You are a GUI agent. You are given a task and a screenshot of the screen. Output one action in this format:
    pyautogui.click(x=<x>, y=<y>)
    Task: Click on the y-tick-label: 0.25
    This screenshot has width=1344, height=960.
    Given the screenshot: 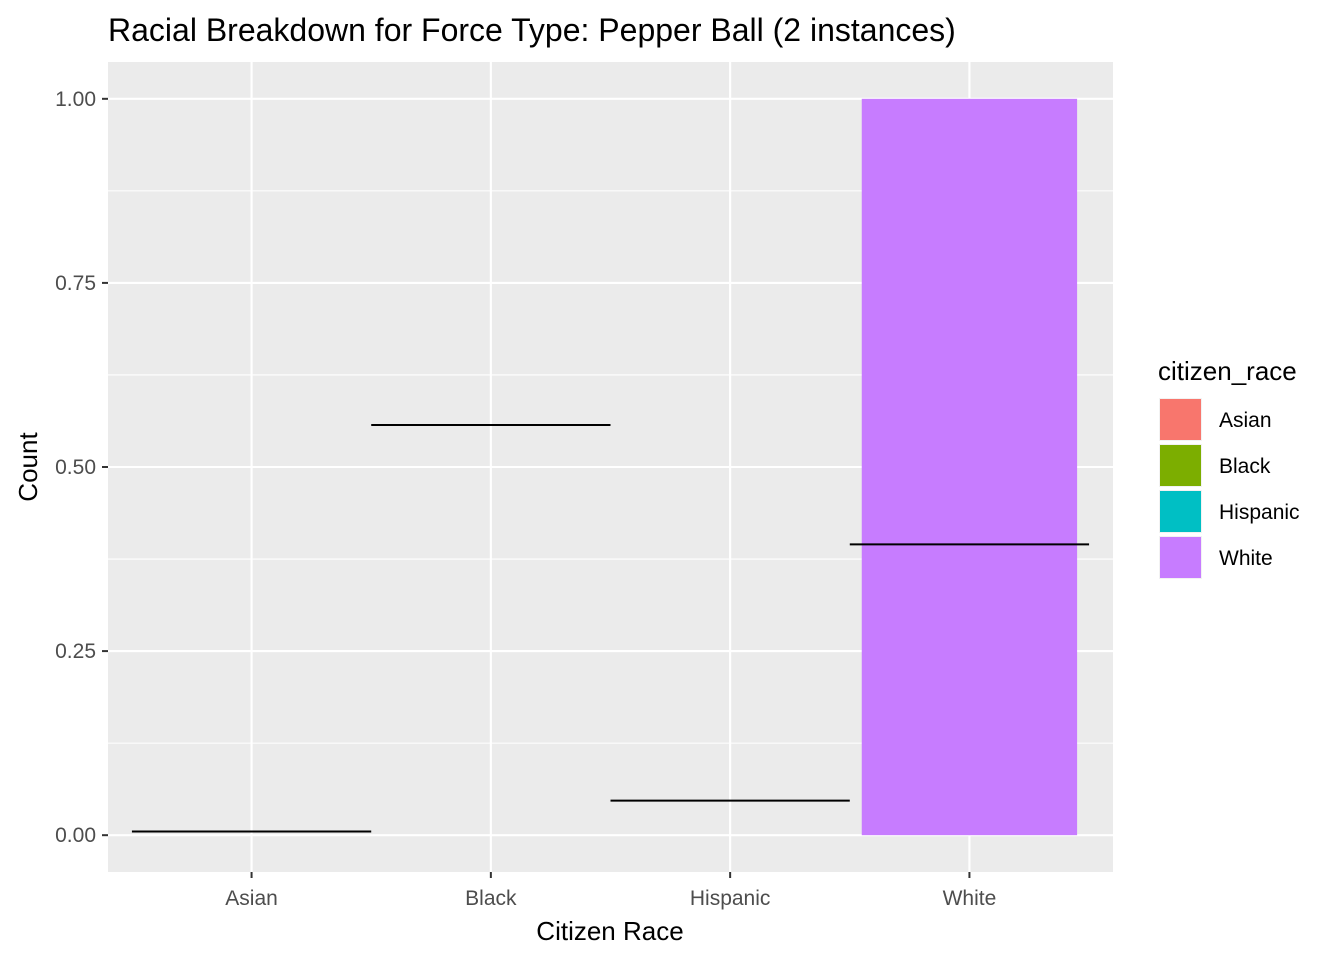 What is the action you would take?
    pyautogui.click(x=75, y=651)
    